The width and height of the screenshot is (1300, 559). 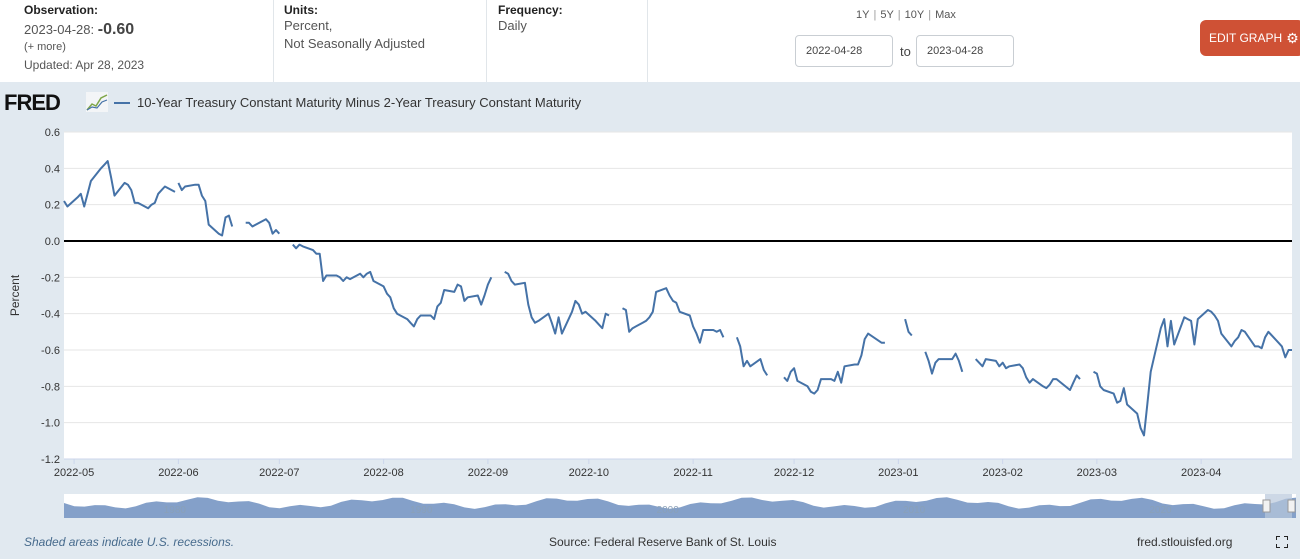 I want to click on frequency-value: Daily, so click(x=512, y=25).